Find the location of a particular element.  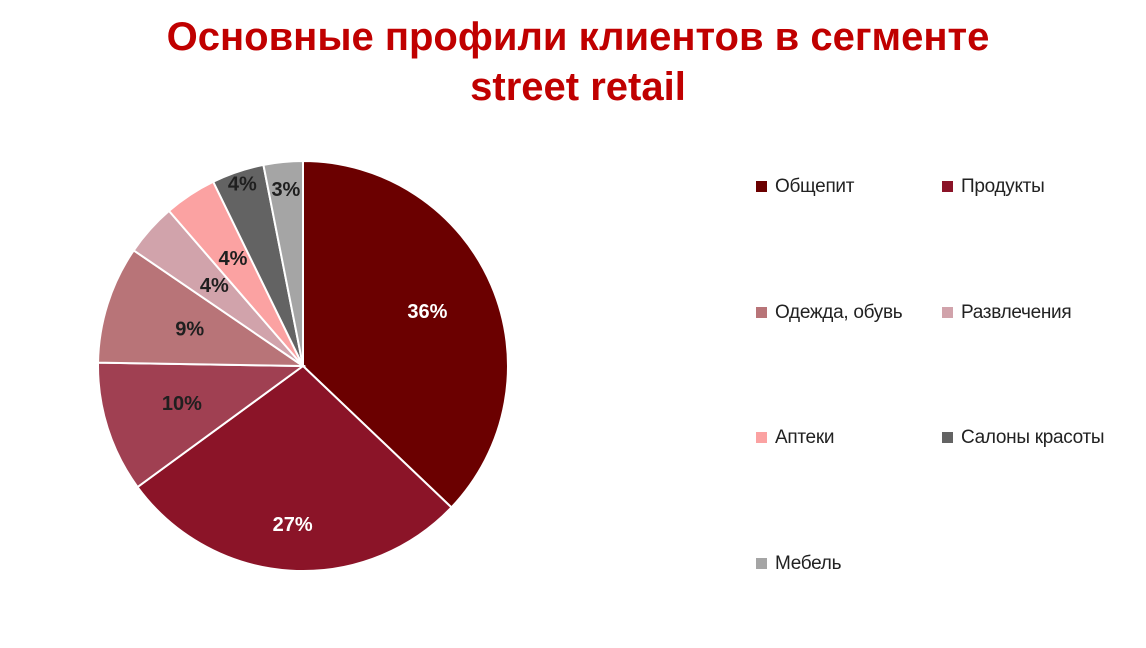

pie-slice-продукты is located at coordinates (294, 468).